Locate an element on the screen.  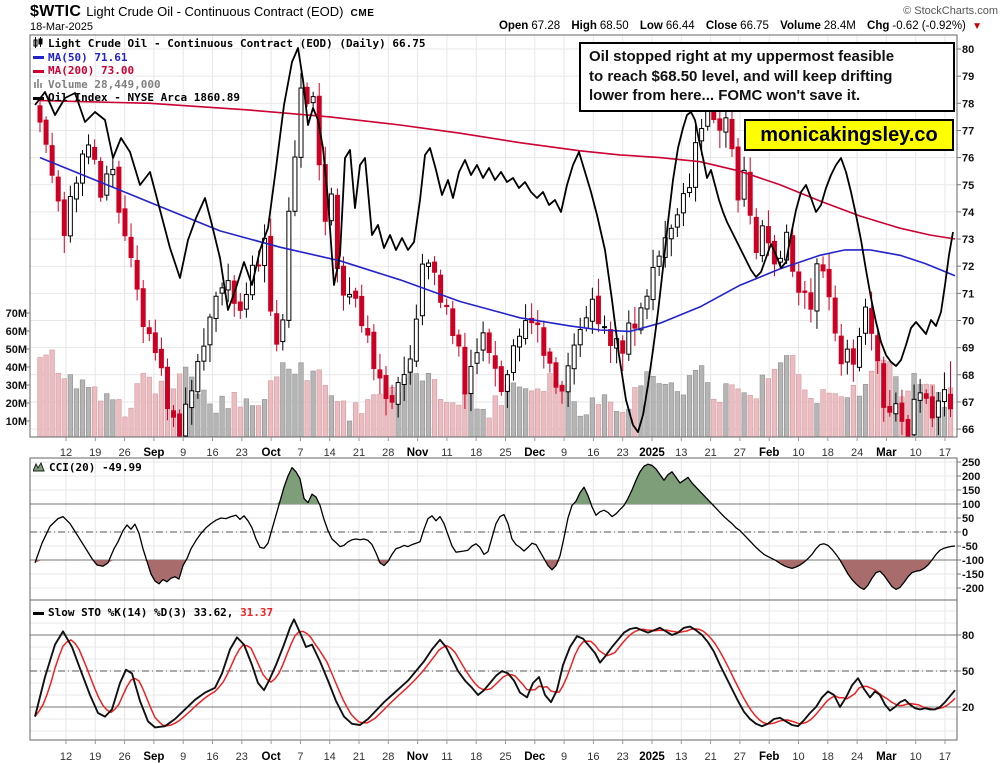
ma200-legend: MA(200) 73.00 is located at coordinates (91, 70).